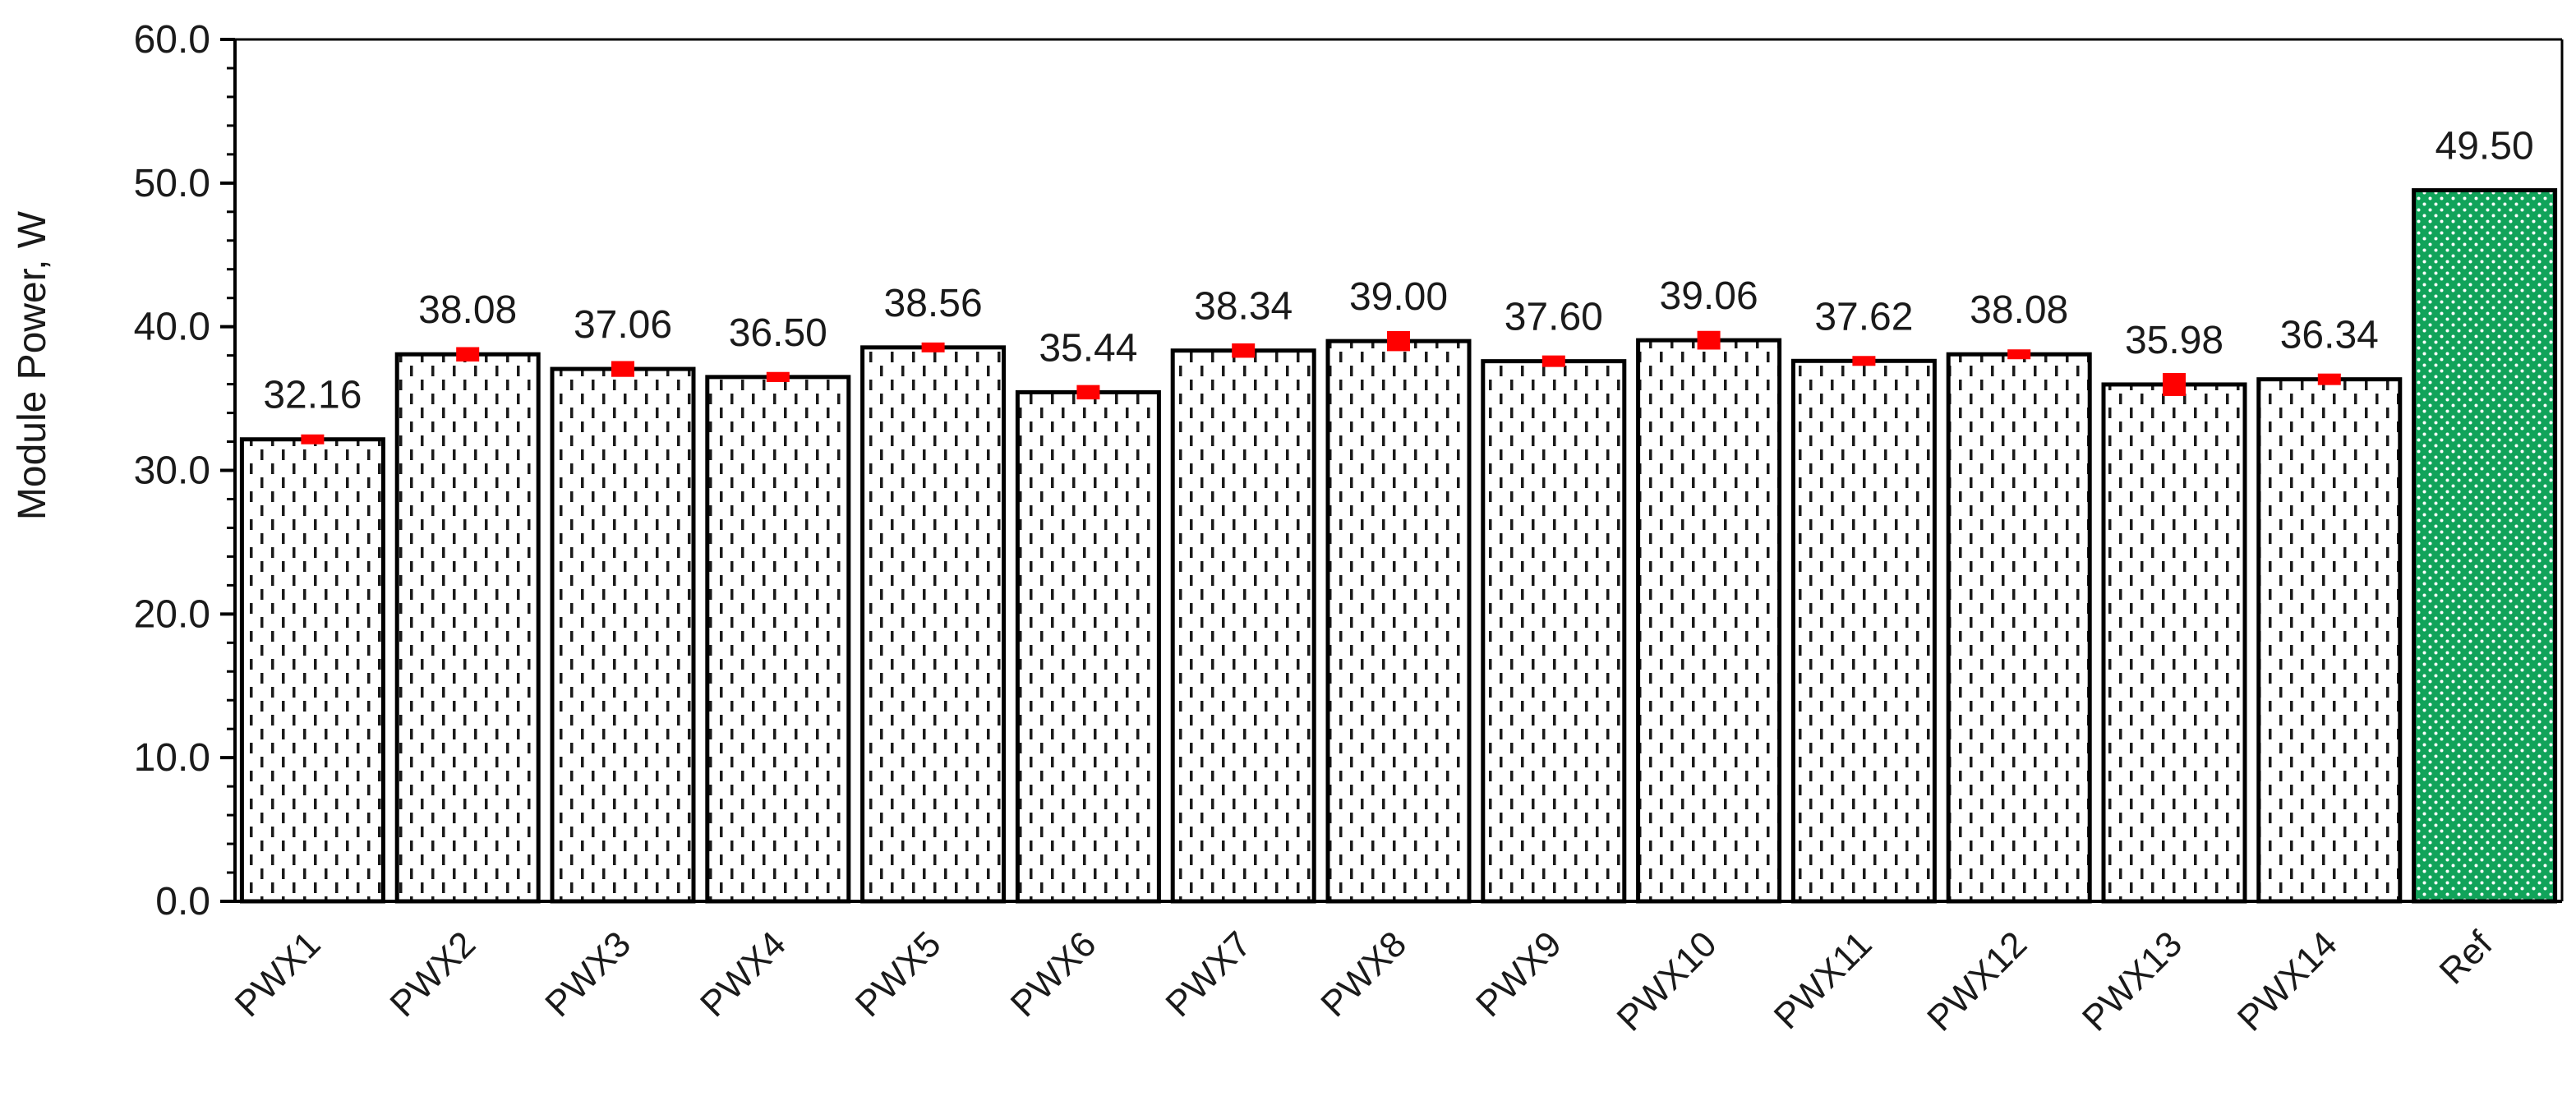  What do you see at coordinates (1208, 974) in the screenshot?
I see `x-tick-label-pwx7: PWX7` at bounding box center [1208, 974].